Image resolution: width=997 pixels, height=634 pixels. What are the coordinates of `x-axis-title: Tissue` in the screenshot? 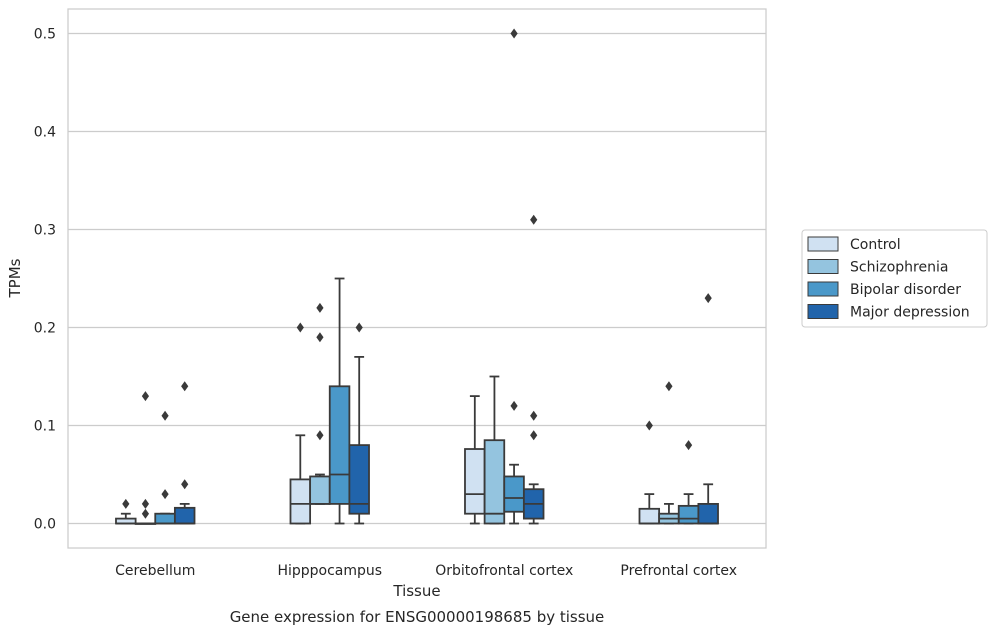 It's located at (416, 591).